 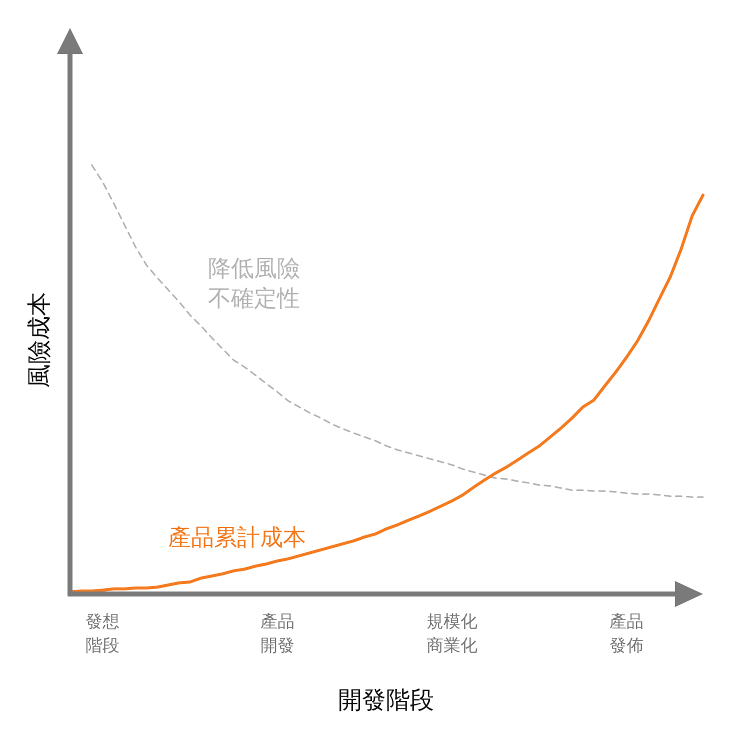 I want to click on series-label: 產品累計成本, so click(x=237, y=538).